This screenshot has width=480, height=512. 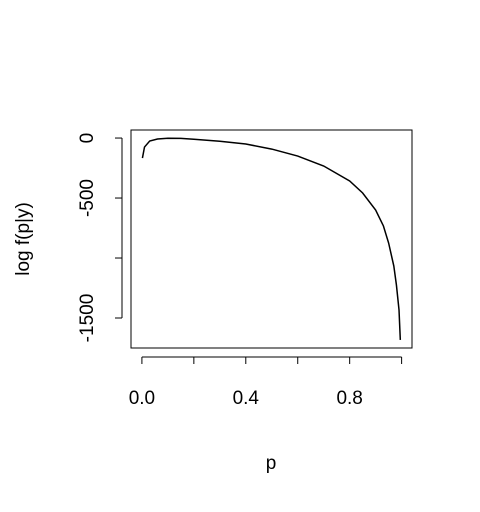 I want to click on x-tick-label: 0.8, so click(x=349, y=398).